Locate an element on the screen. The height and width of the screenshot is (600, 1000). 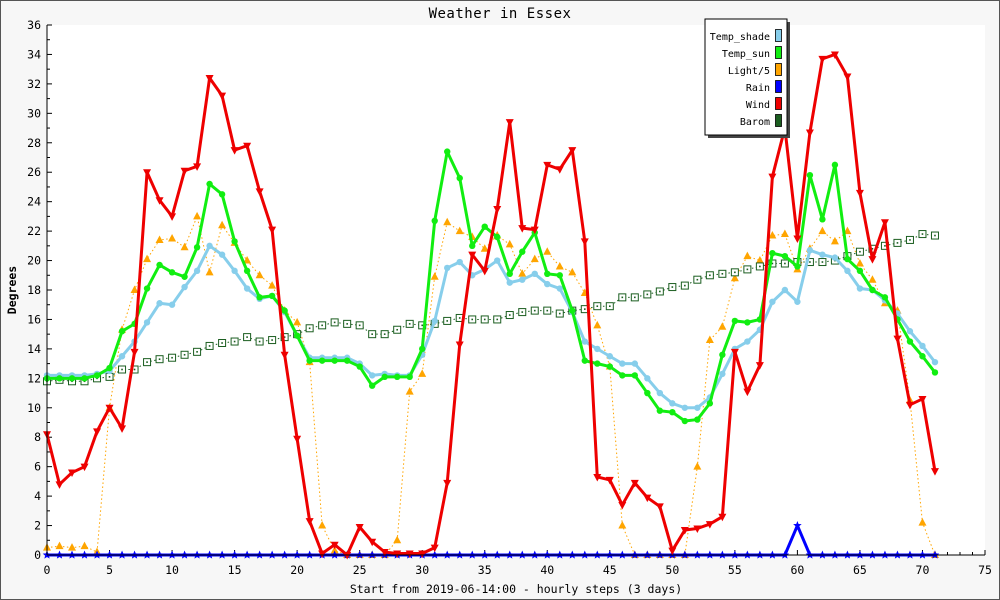
y-tick-label: 6 is located at coordinates (37, 467).